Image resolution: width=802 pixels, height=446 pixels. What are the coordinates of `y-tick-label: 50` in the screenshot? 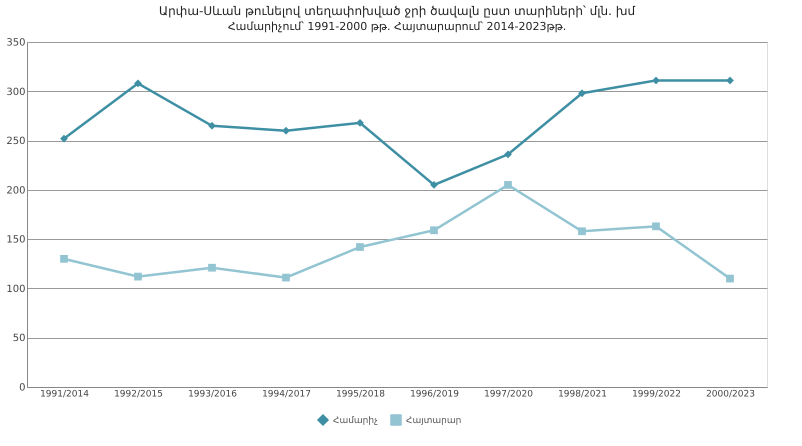 It's located at (19, 338).